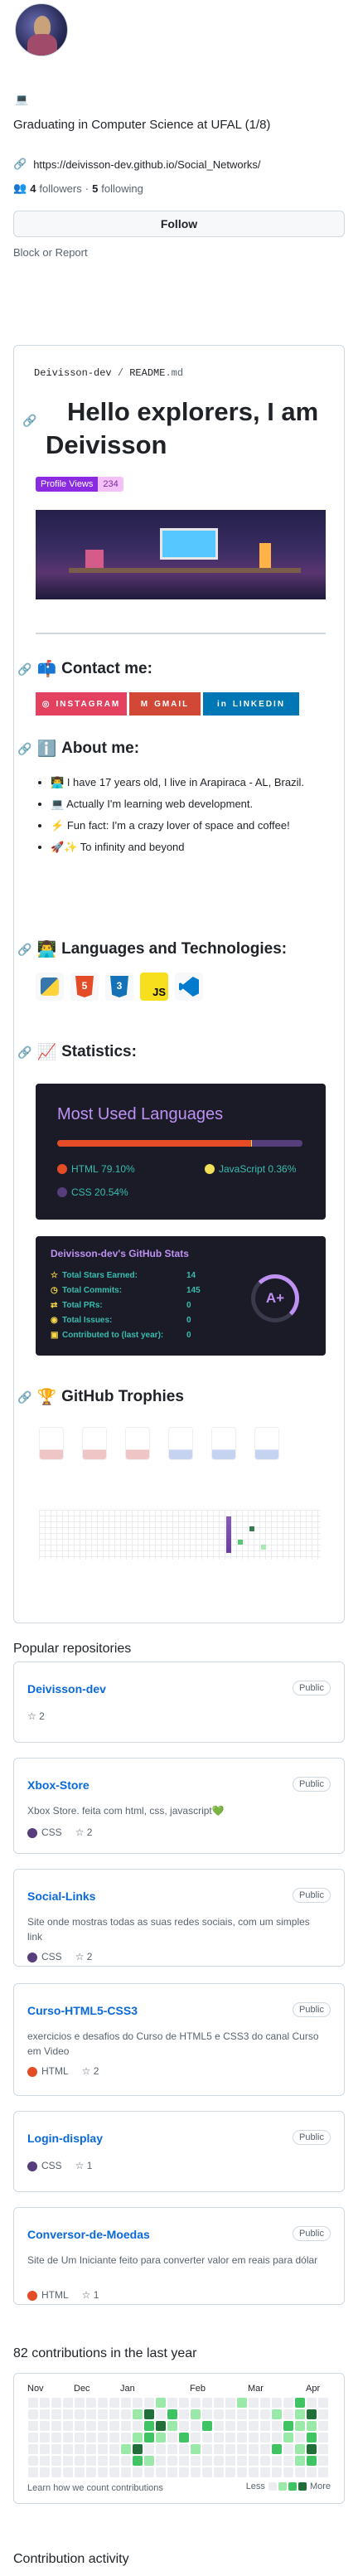 The width and height of the screenshot is (358, 2576). I want to click on following-label: following, so click(122, 188).